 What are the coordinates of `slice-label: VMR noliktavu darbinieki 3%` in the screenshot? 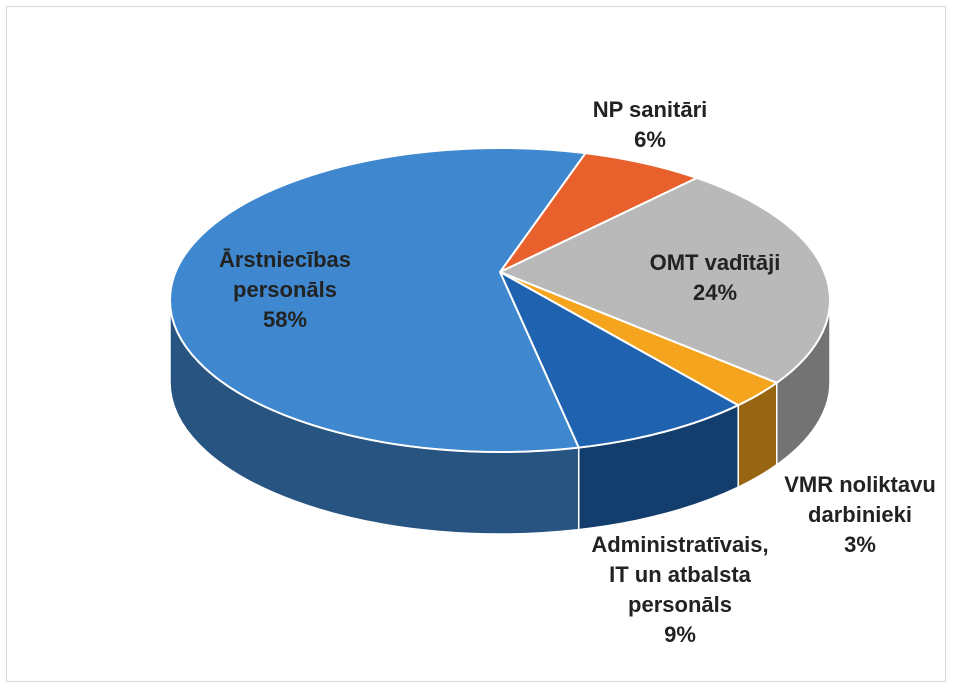 It's located at (860, 515).